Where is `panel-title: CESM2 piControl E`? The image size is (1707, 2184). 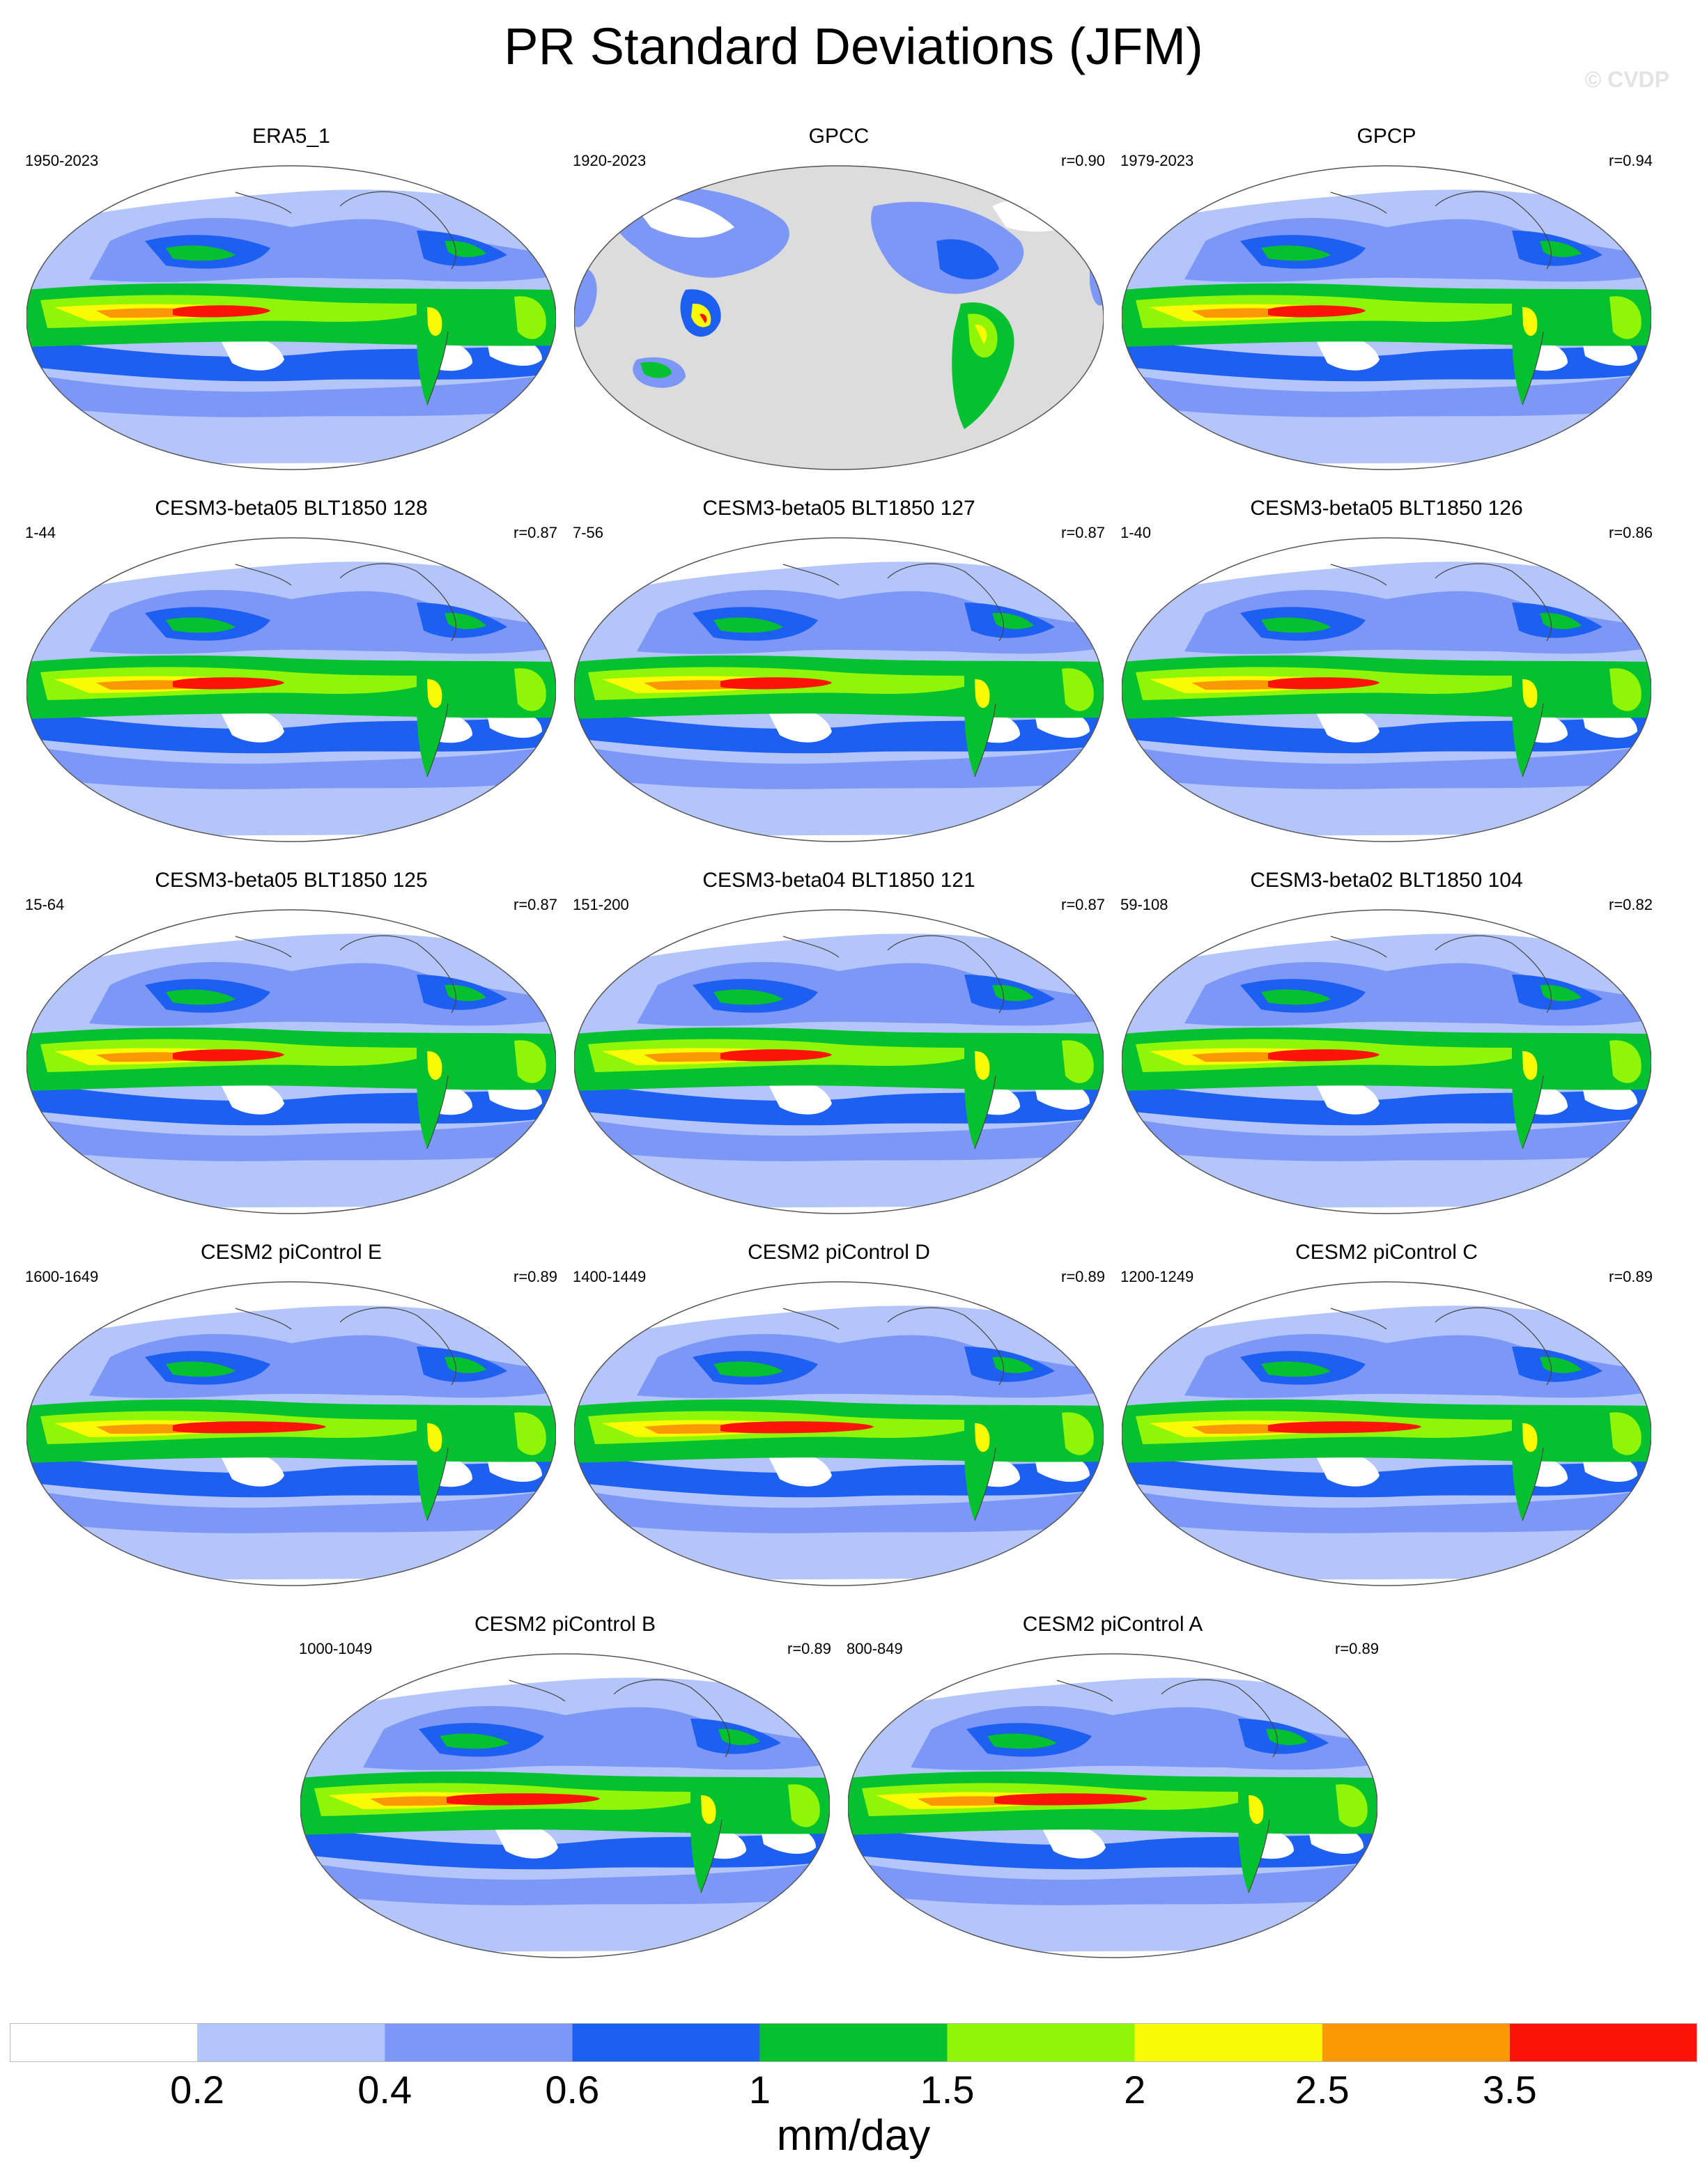
panel-title: CESM2 piControl E is located at coordinates (291, 1252).